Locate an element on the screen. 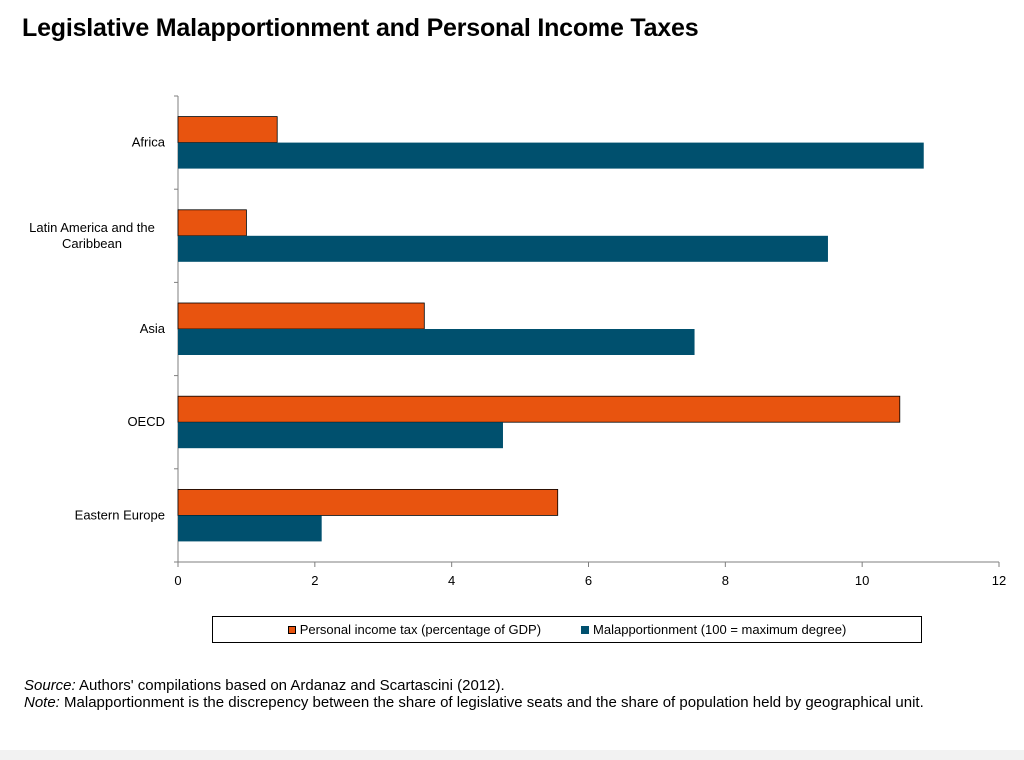 This screenshot has height=760, width=1024. category-label-line: OECD is located at coordinates (146, 421).